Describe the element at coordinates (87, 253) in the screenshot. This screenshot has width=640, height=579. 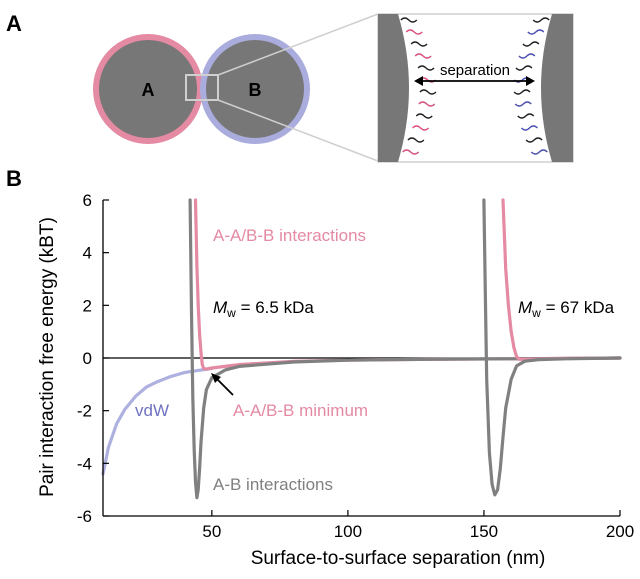
I see `y-tick-label: 4` at that location.